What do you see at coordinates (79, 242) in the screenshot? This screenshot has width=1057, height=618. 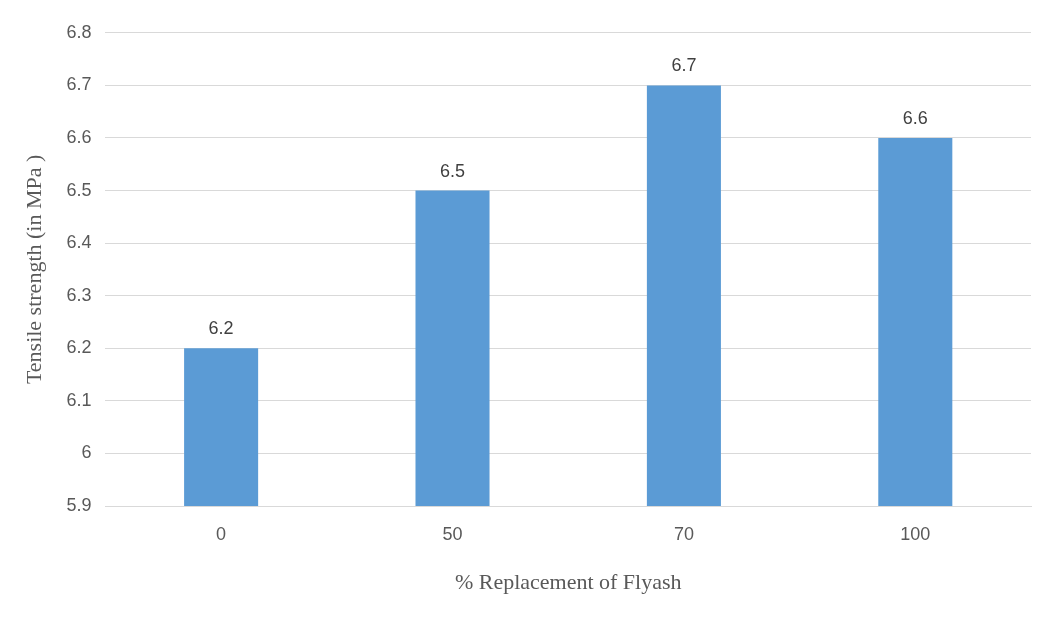 I see `y-tick-label: 6.4` at bounding box center [79, 242].